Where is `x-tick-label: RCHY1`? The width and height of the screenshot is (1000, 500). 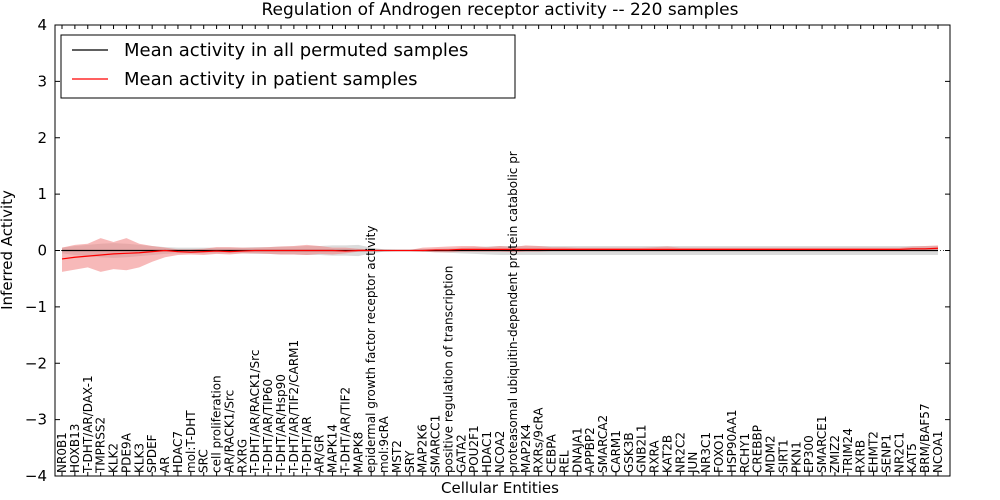 x-tick-label: RCHY1 is located at coordinates (745, 453).